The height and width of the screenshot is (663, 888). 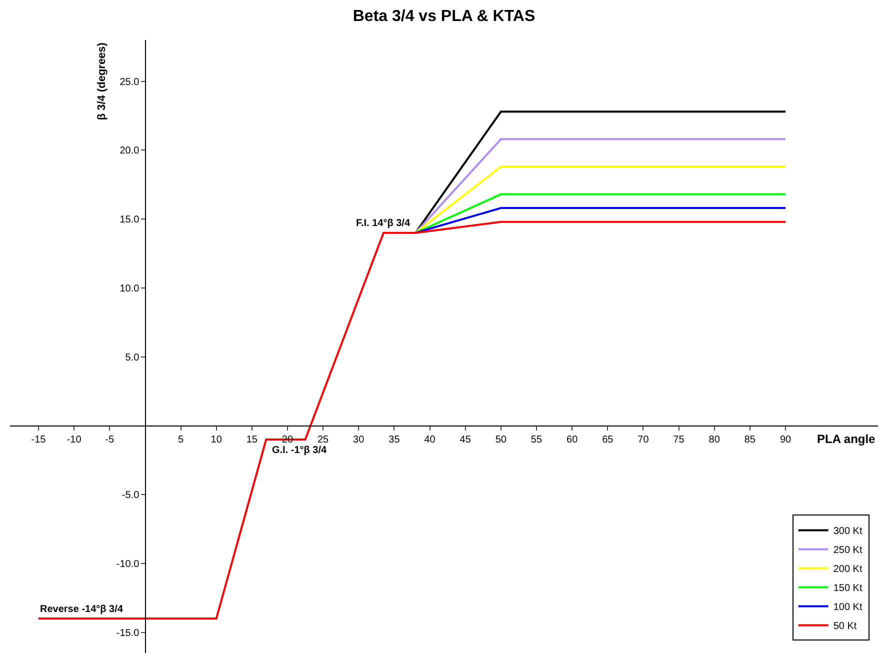 What do you see at coordinates (359, 440) in the screenshot?
I see `x-tick-label: 30` at bounding box center [359, 440].